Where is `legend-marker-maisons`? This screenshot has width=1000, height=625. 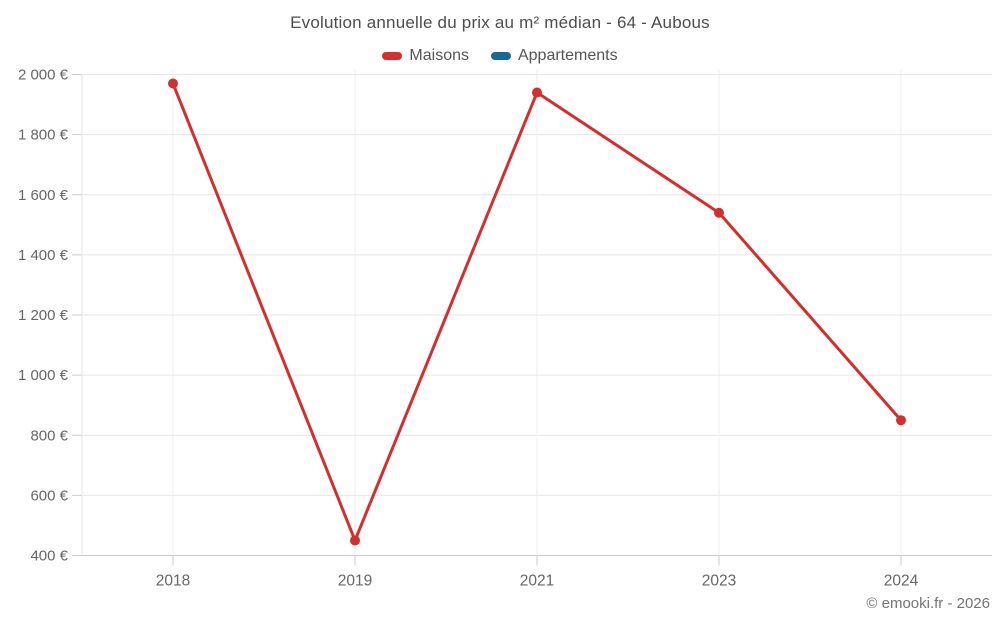
legend-marker-maisons is located at coordinates (392, 56).